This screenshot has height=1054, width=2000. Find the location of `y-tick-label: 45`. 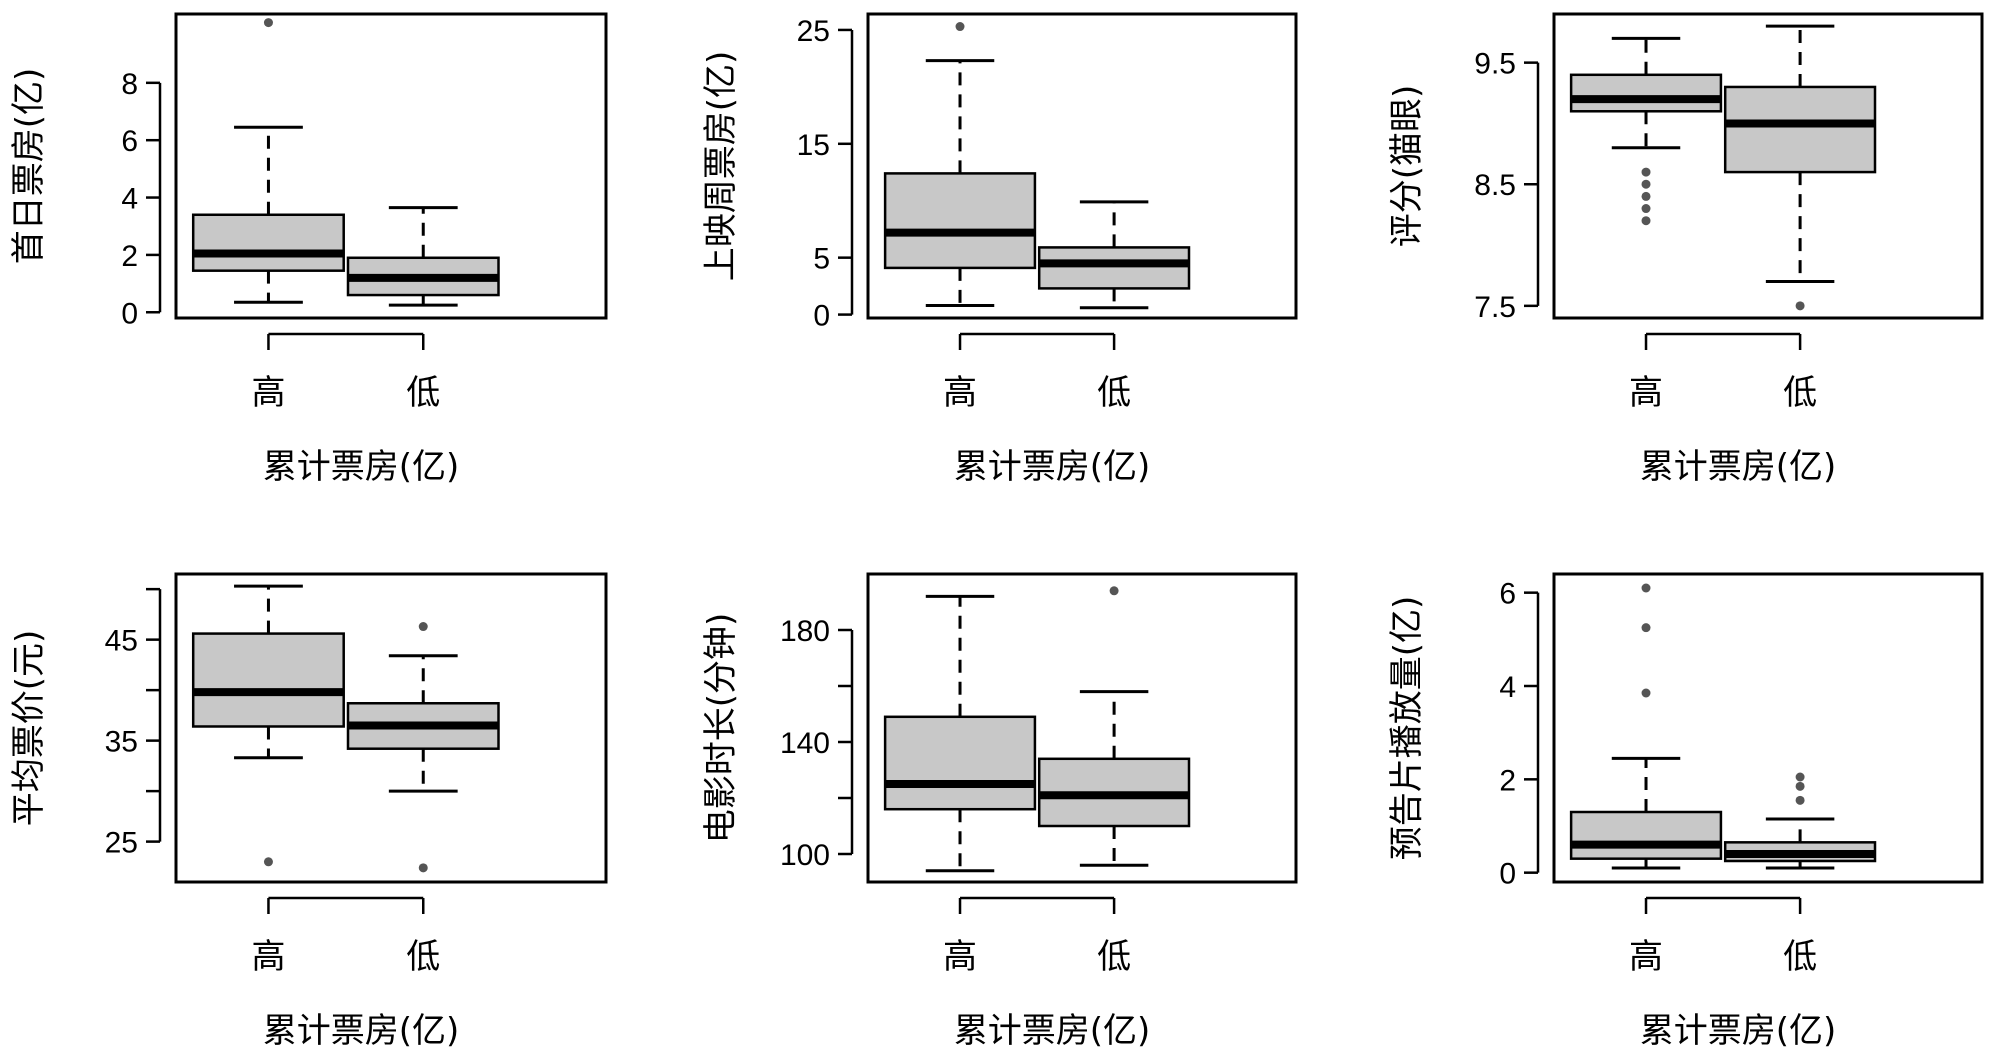

y-tick-label: 45 is located at coordinates (121, 641).